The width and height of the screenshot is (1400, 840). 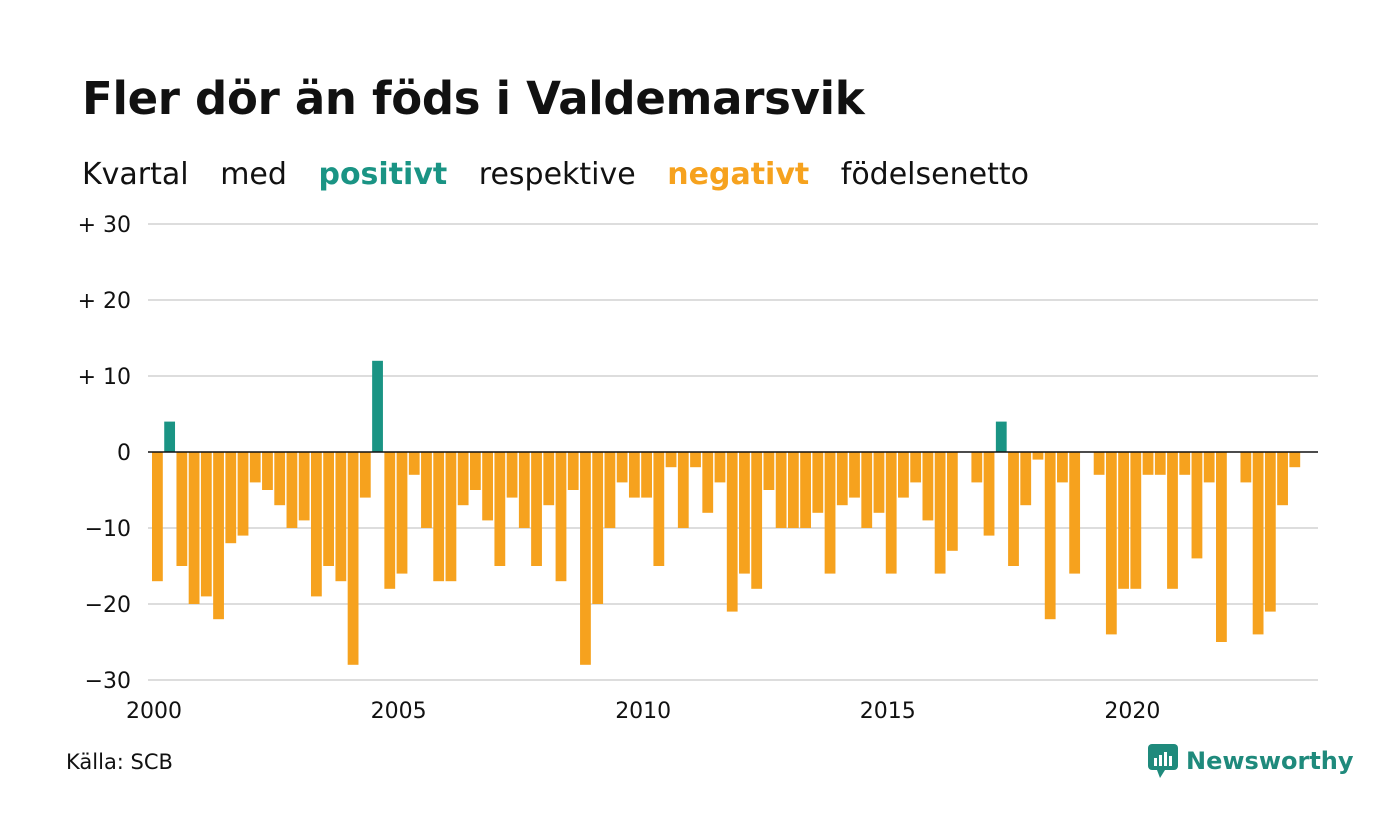 What do you see at coordinates (154, 711) in the screenshot?
I see `x-tick-label: 2000` at bounding box center [154, 711].